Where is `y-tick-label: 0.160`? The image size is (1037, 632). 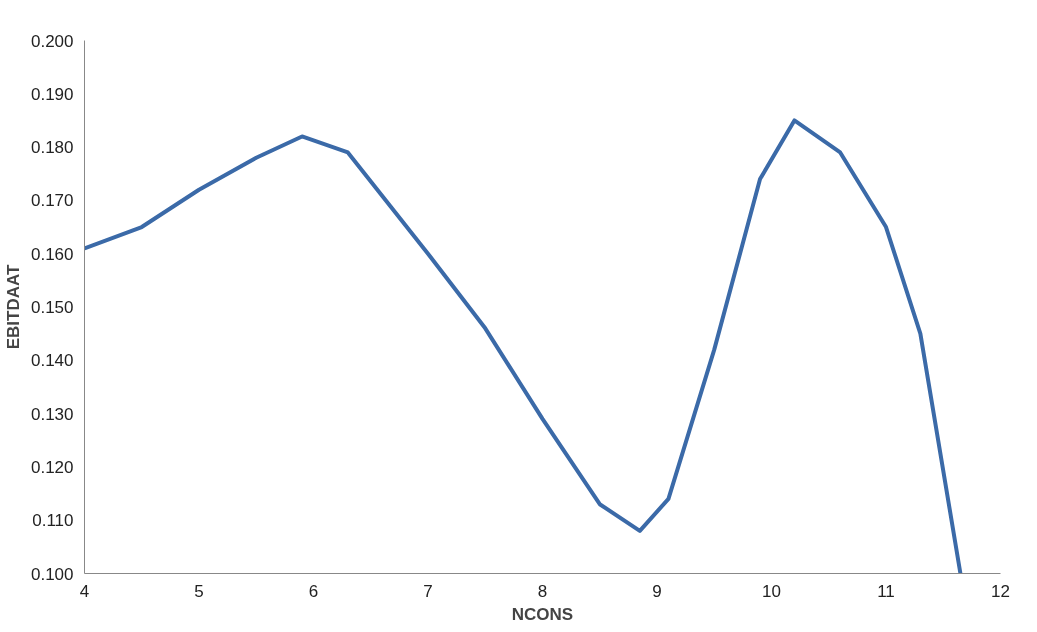 y-tick-label: 0.160 is located at coordinates (52, 254).